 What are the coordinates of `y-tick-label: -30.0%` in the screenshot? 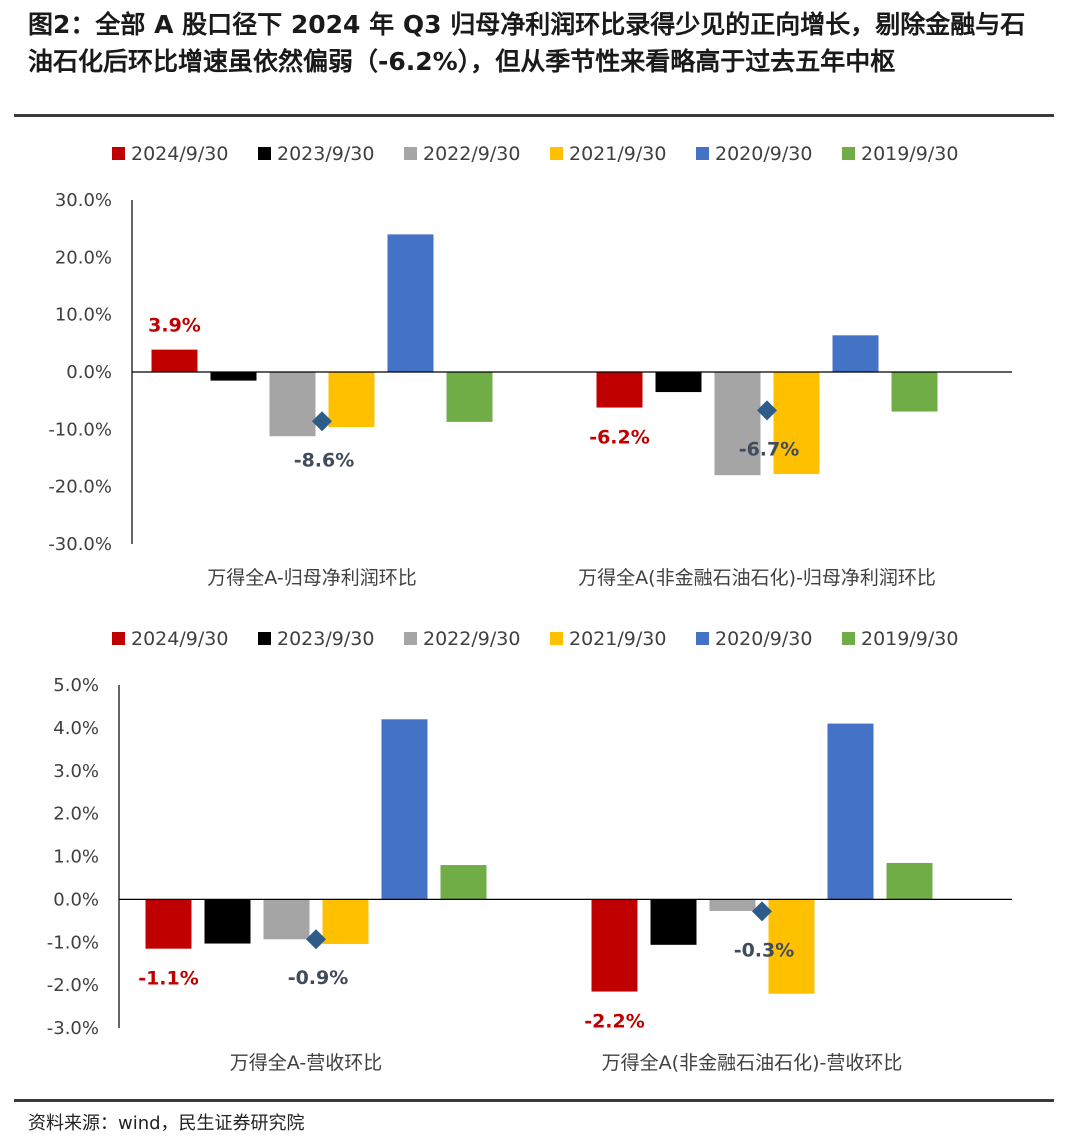 It's located at (80, 544).